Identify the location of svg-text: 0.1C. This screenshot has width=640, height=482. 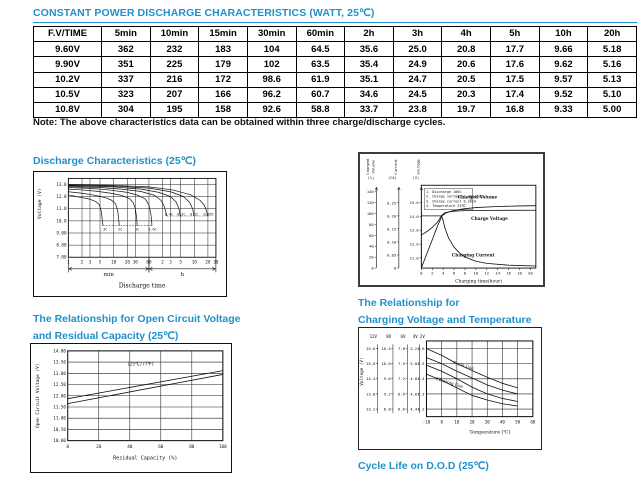
(194, 214).